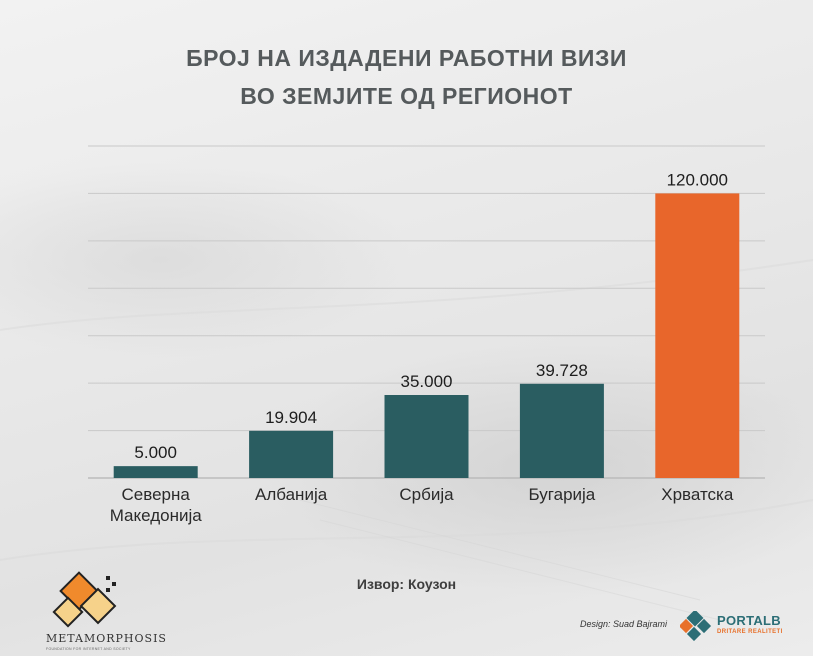 Image resolution: width=813 pixels, height=656 pixels. Describe the element at coordinates (88, 649) in the screenshot. I see `metamorphosis-logo-subtitle: FOUNDATION FOR INTERNET AND SOCIETY` at that location.